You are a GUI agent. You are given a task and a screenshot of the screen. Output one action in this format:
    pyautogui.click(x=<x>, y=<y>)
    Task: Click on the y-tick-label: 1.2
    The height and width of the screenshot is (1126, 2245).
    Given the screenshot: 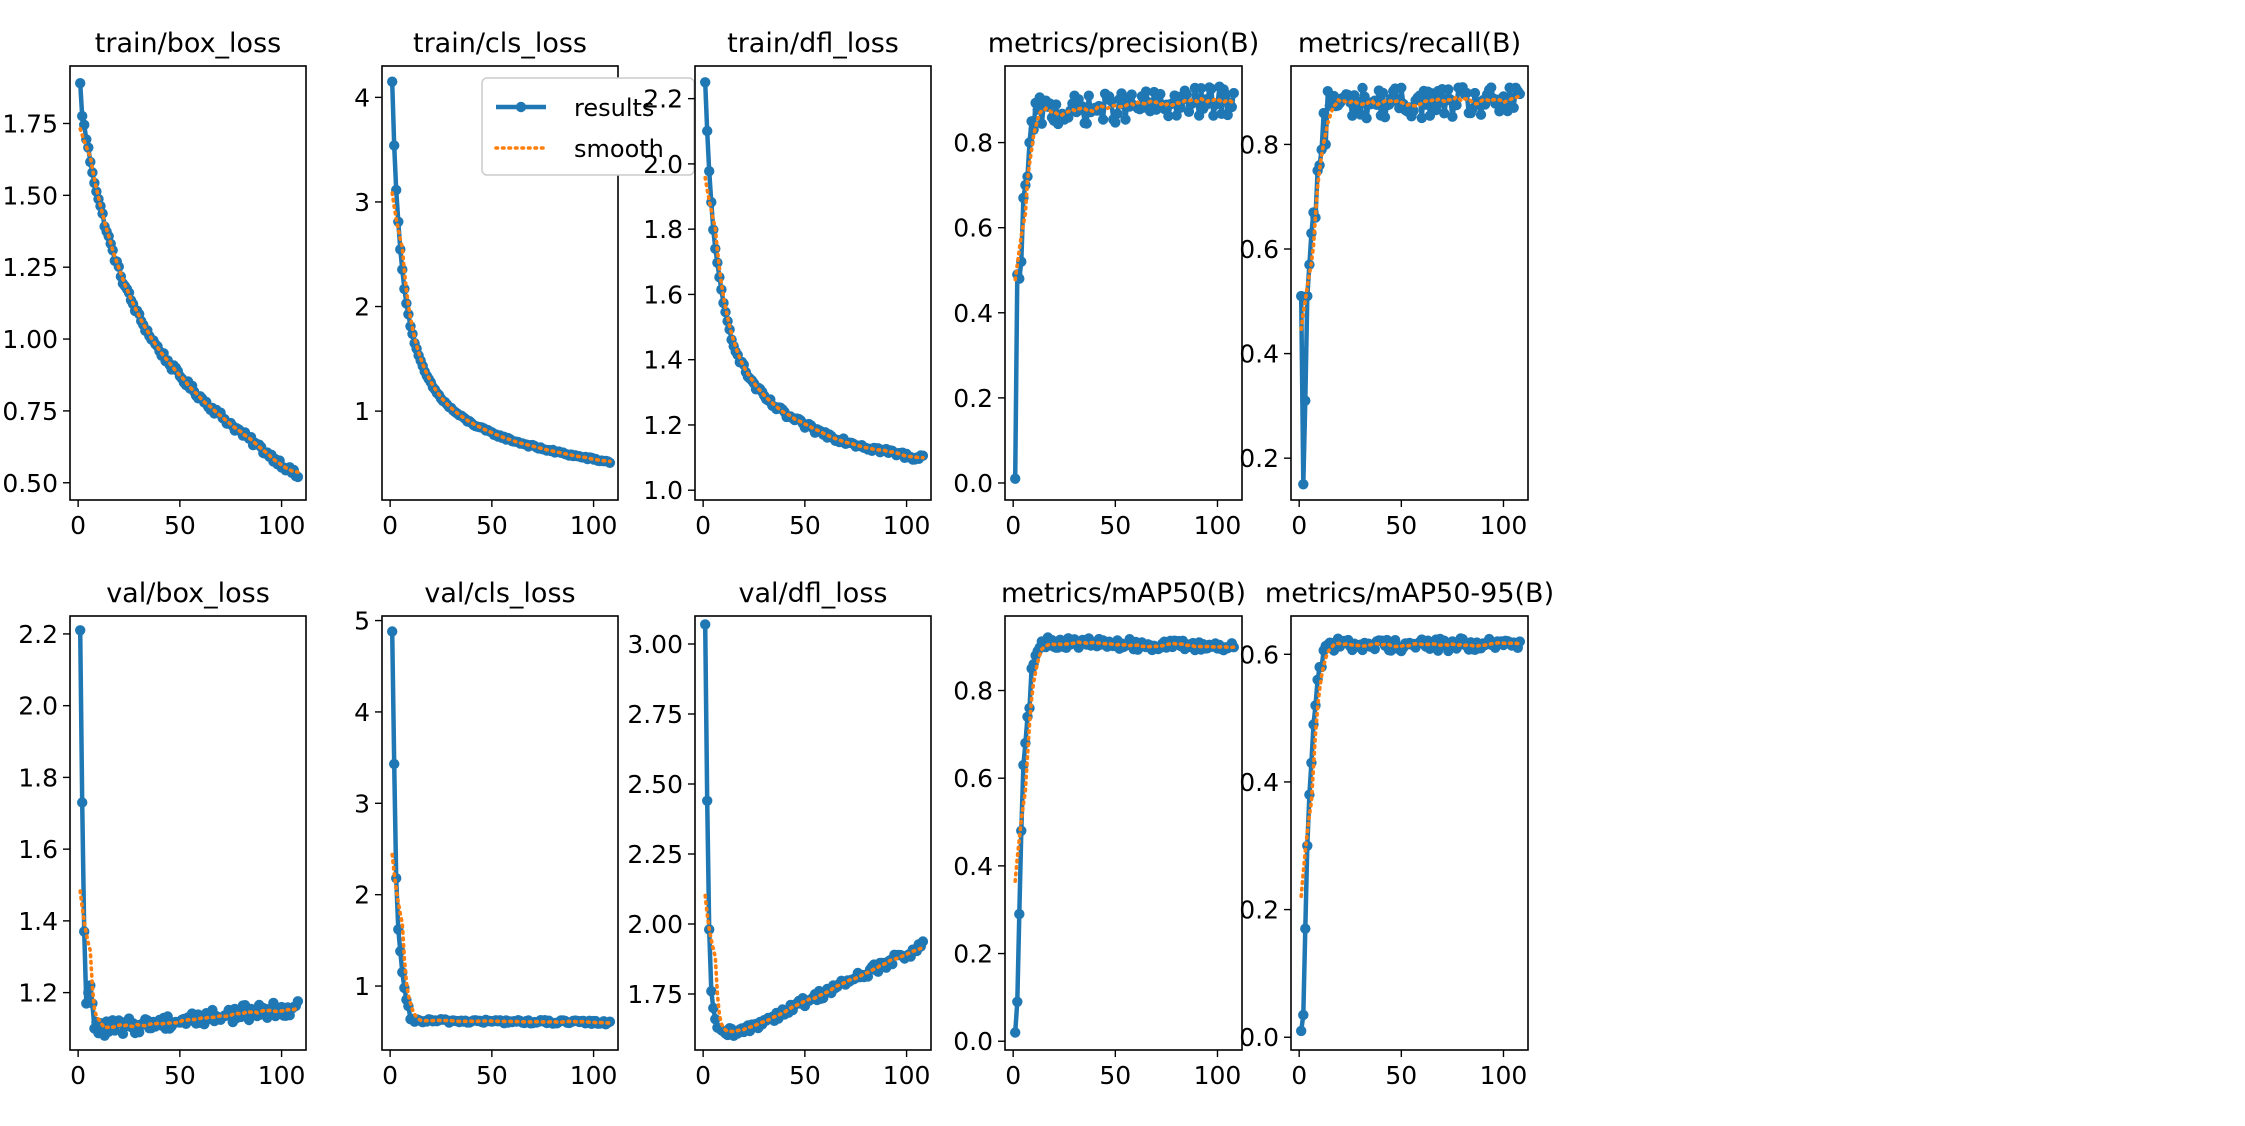 What is the action you would take?
    pyautogui.click(x=38, y=993)
    